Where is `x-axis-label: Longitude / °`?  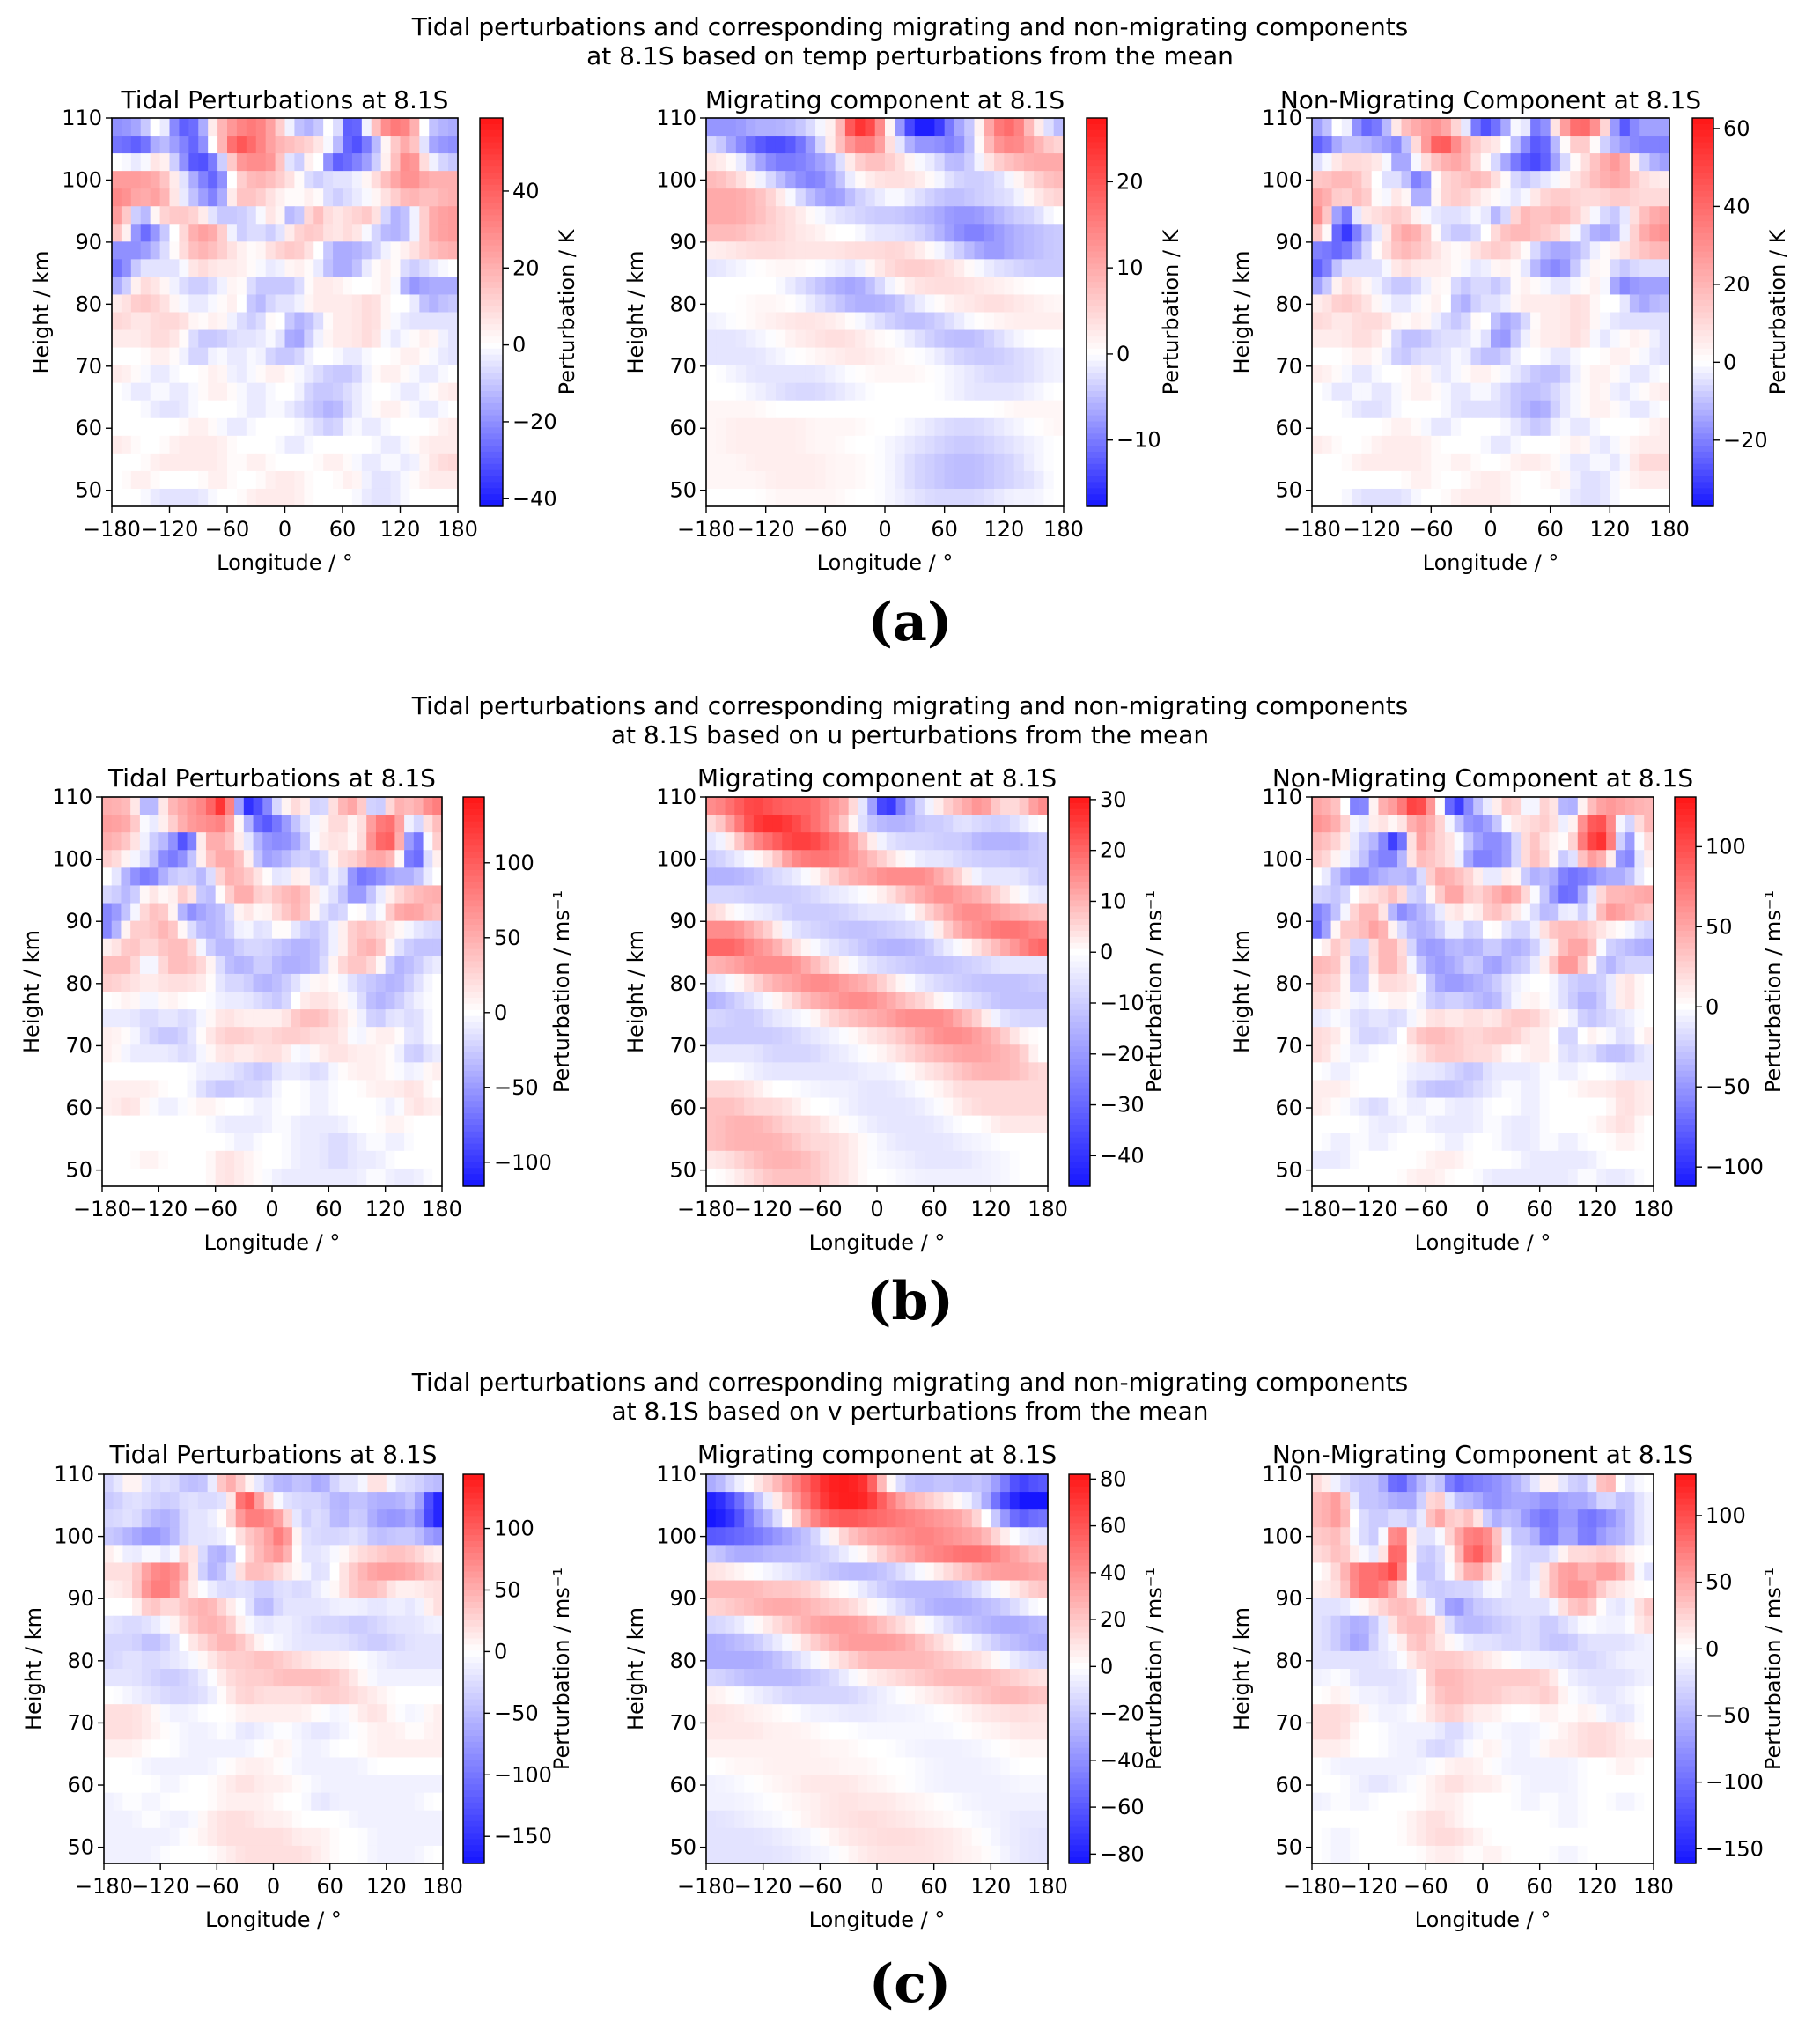
x-axis-label: Longitude / ° is located at coordinates (885, 562).